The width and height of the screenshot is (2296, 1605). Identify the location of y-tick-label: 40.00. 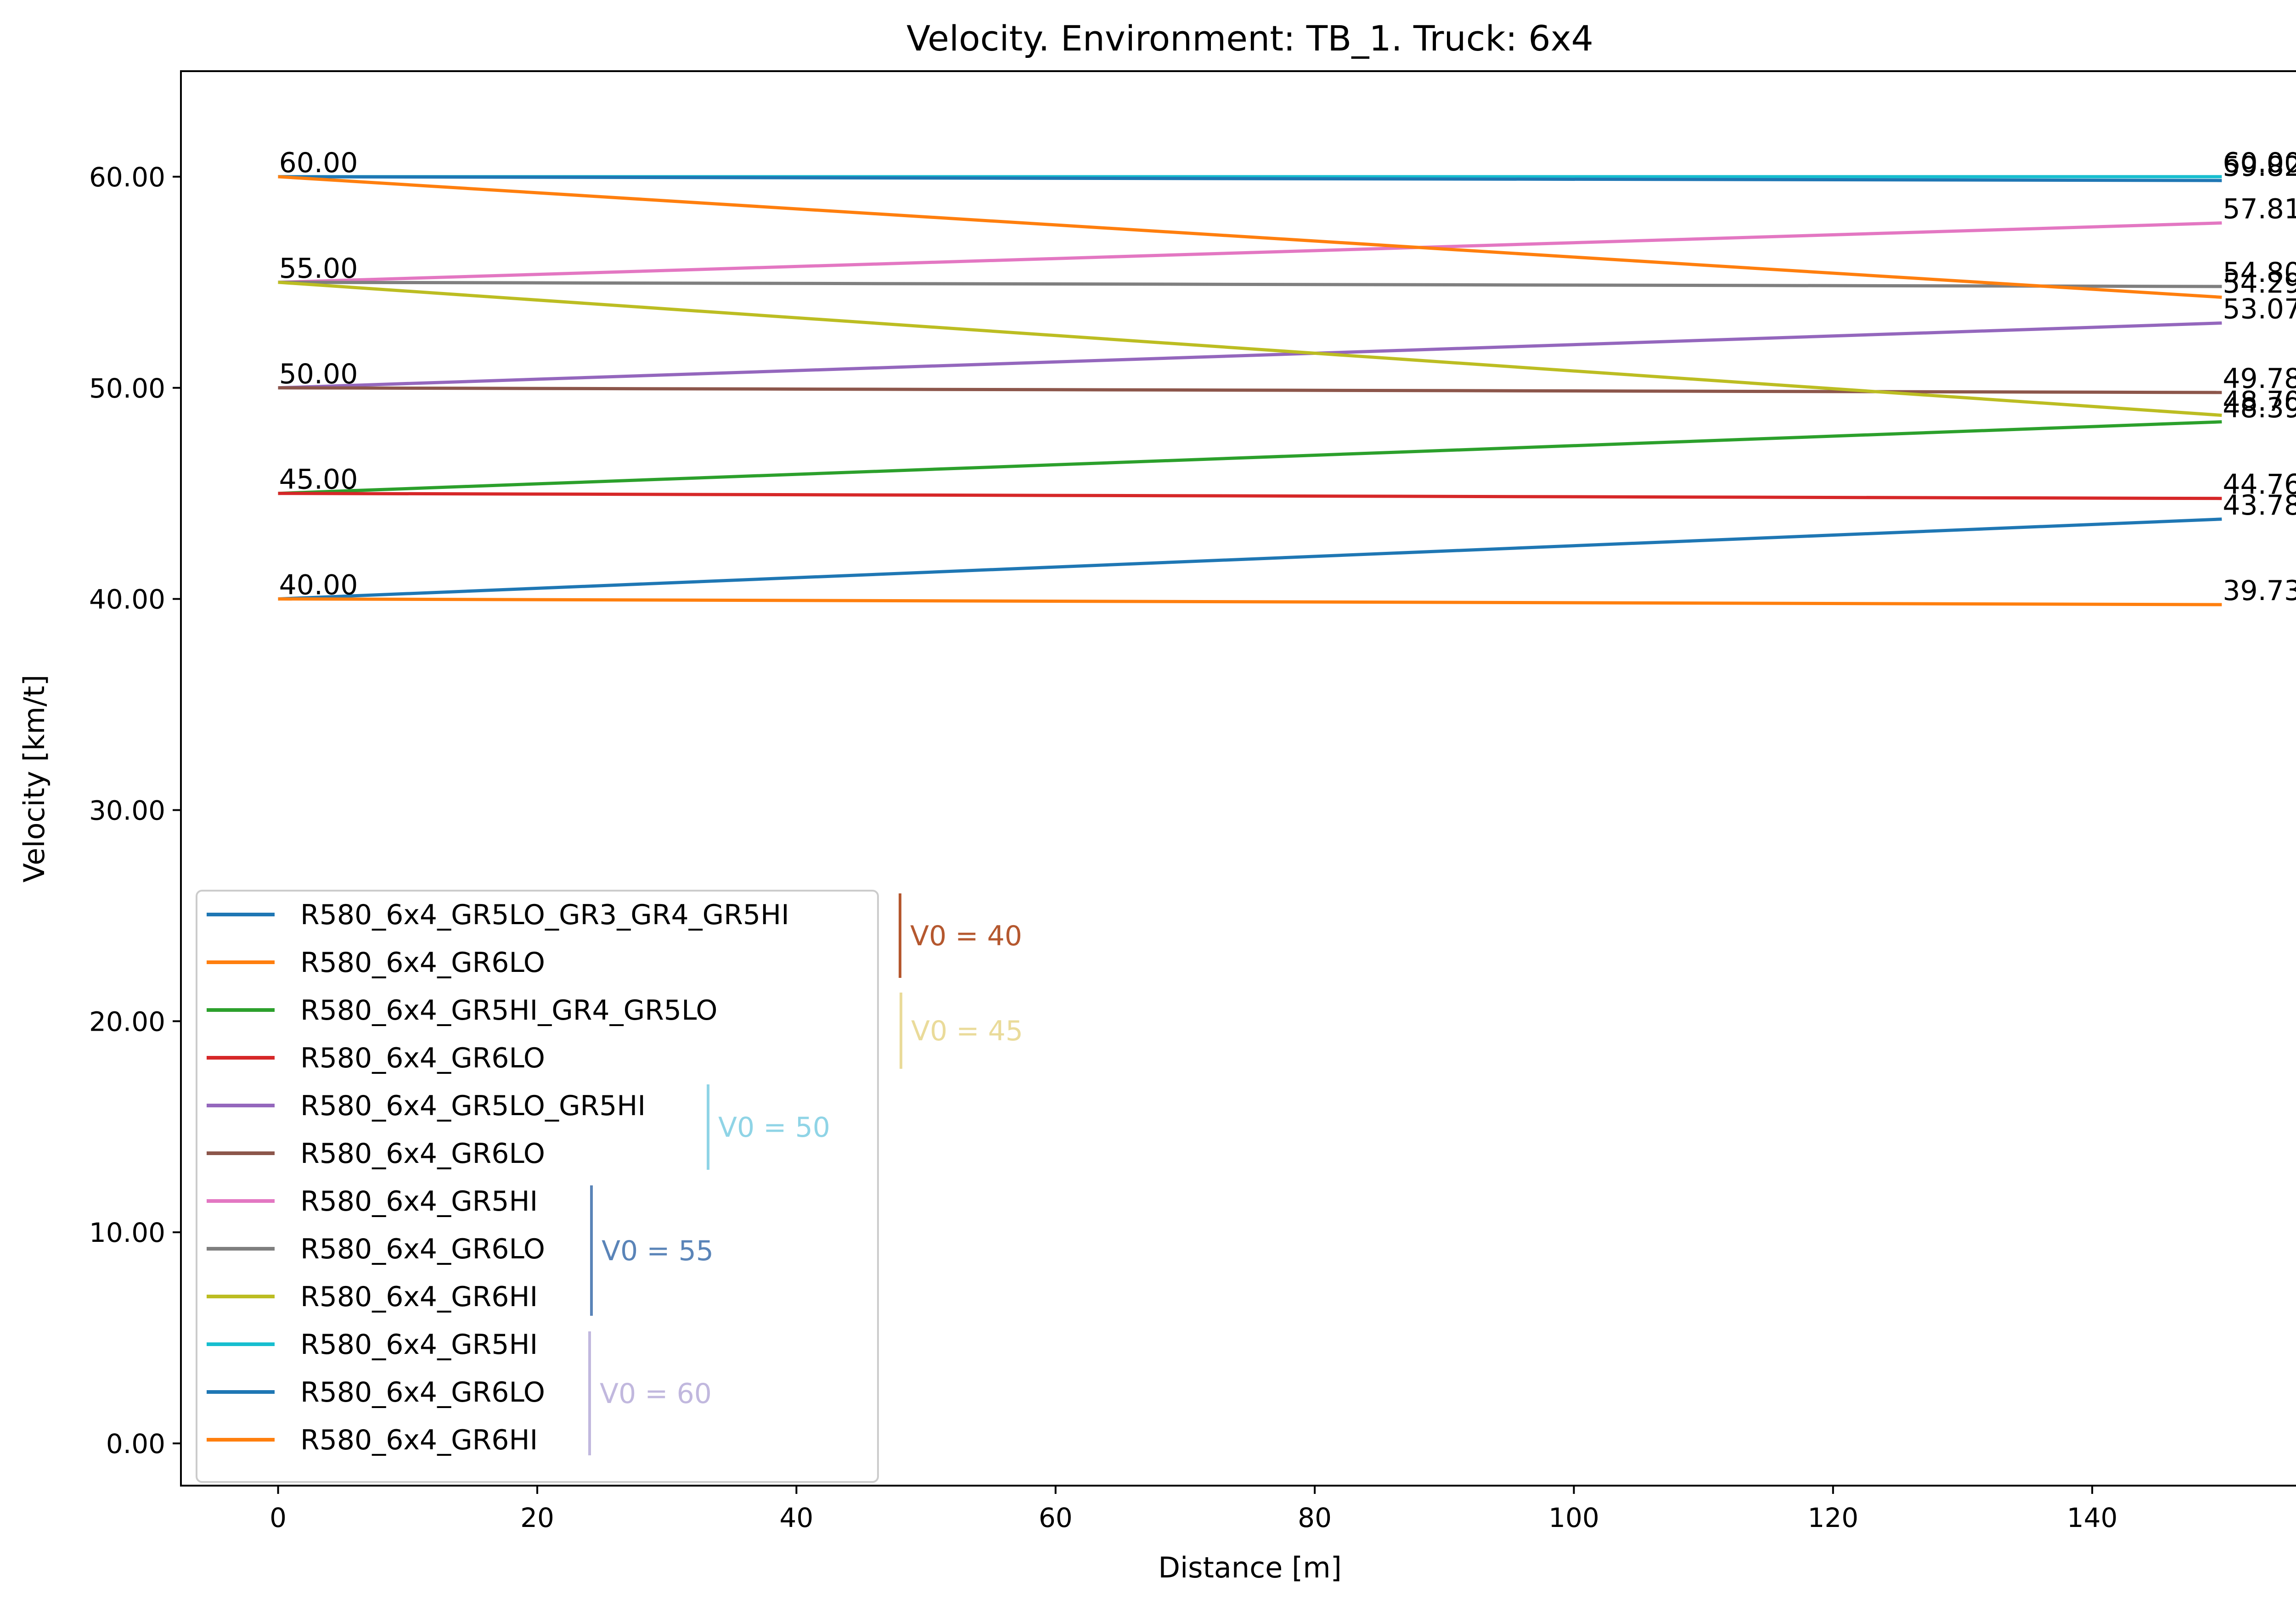
(127, 599).